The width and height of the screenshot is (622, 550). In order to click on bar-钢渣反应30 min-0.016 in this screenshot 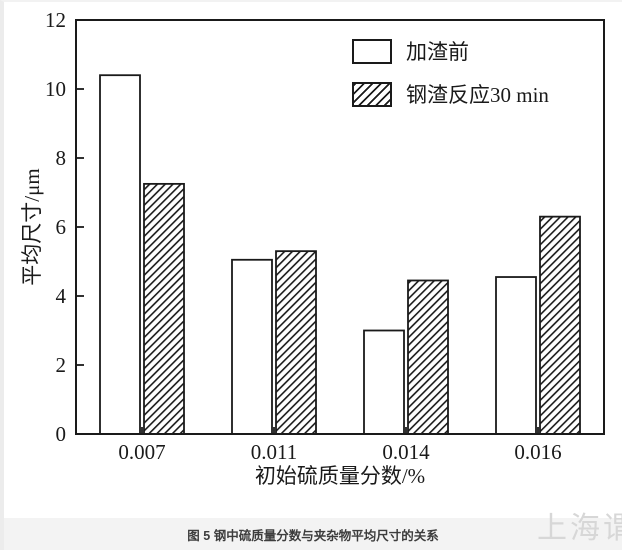, I will do `click(560, 325)`.